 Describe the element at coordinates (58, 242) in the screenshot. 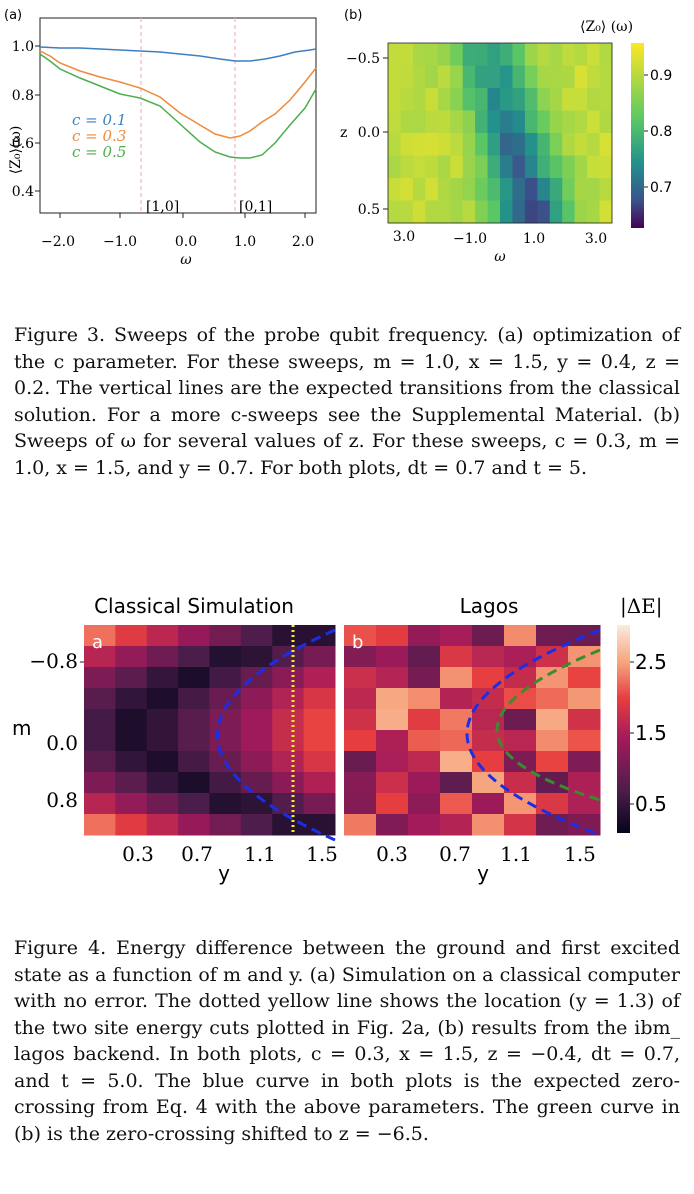

I see `xtick: −2.0` at that location.